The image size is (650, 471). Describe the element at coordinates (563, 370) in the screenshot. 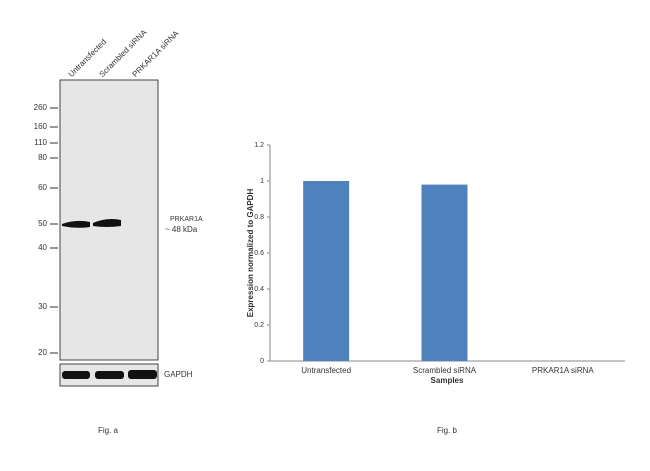

I see `x-tick-label: PRKAR1A siRNA` at that location.